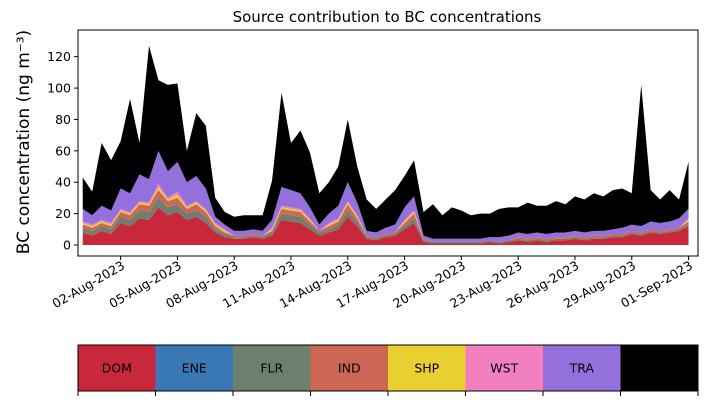  I want to click on area-flr, so click(385, 220).